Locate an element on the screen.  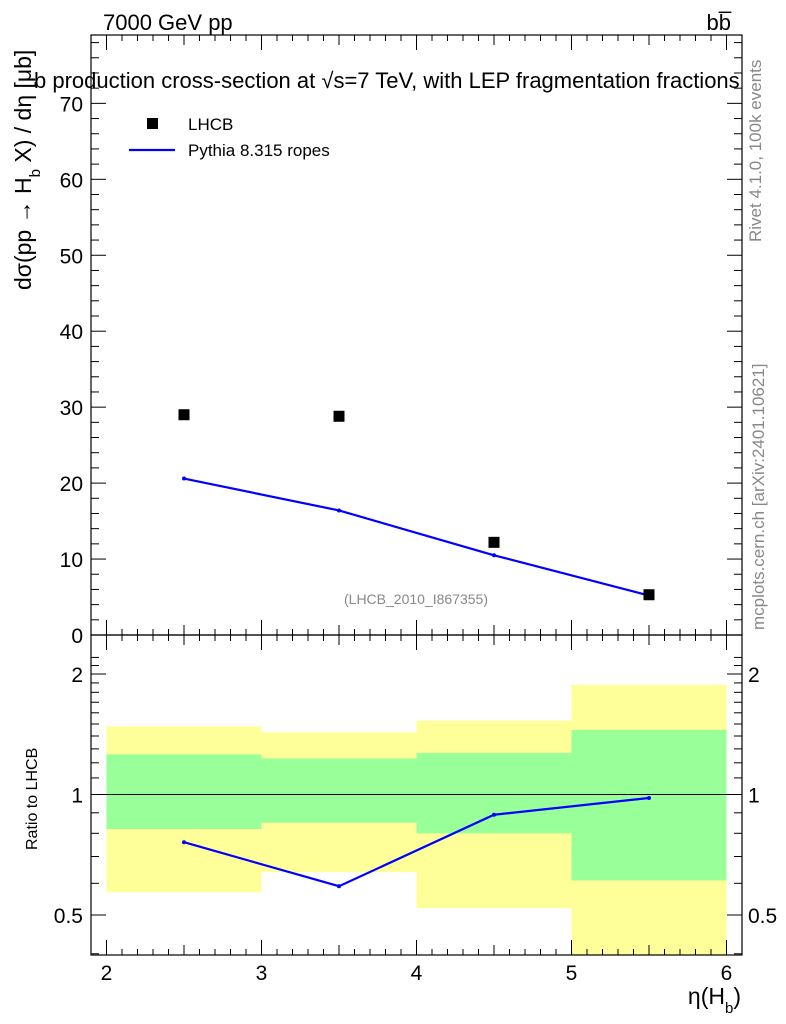
main-y-tick-label: 10 is located at coordinates (71, 560).